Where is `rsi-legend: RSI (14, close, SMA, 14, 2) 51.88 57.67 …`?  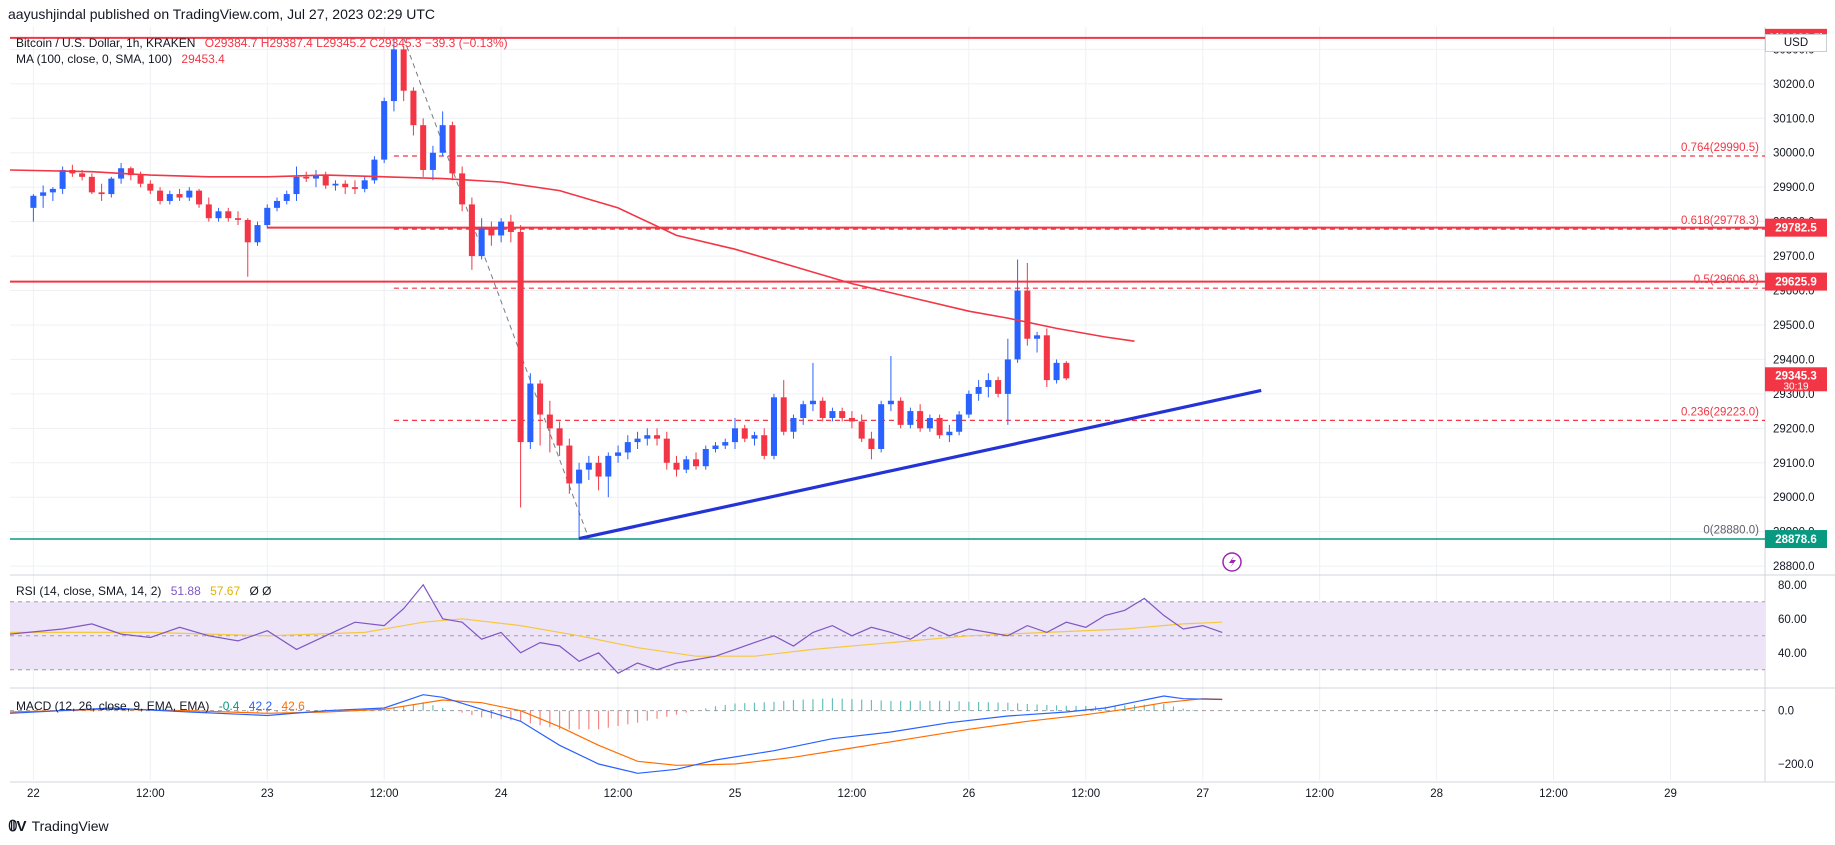
rsi-legend: RSI (14, close, SMA, 14, 2) 51.88 57.67 … is located at coordinates (147, 591).